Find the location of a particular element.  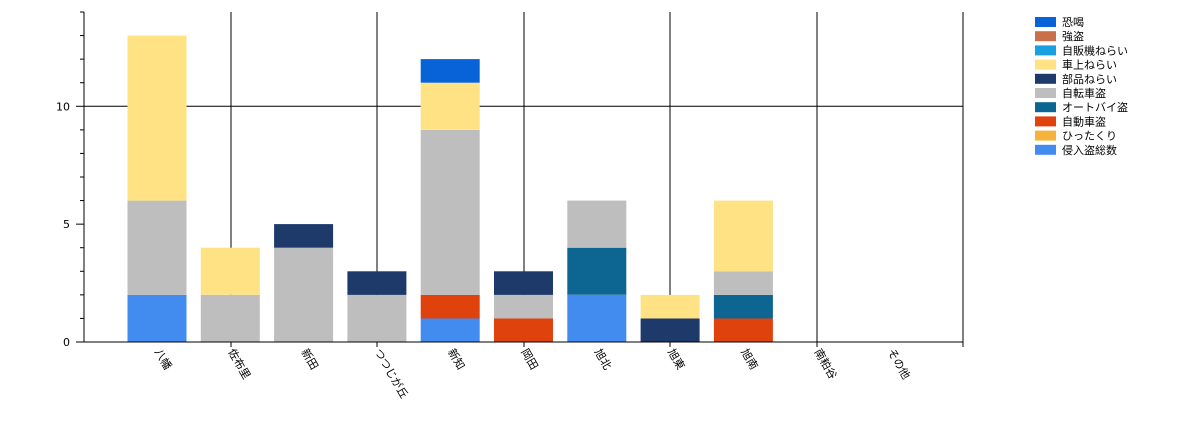

legend-label: オートバイ盗 is located at coordinates (1095, 107).